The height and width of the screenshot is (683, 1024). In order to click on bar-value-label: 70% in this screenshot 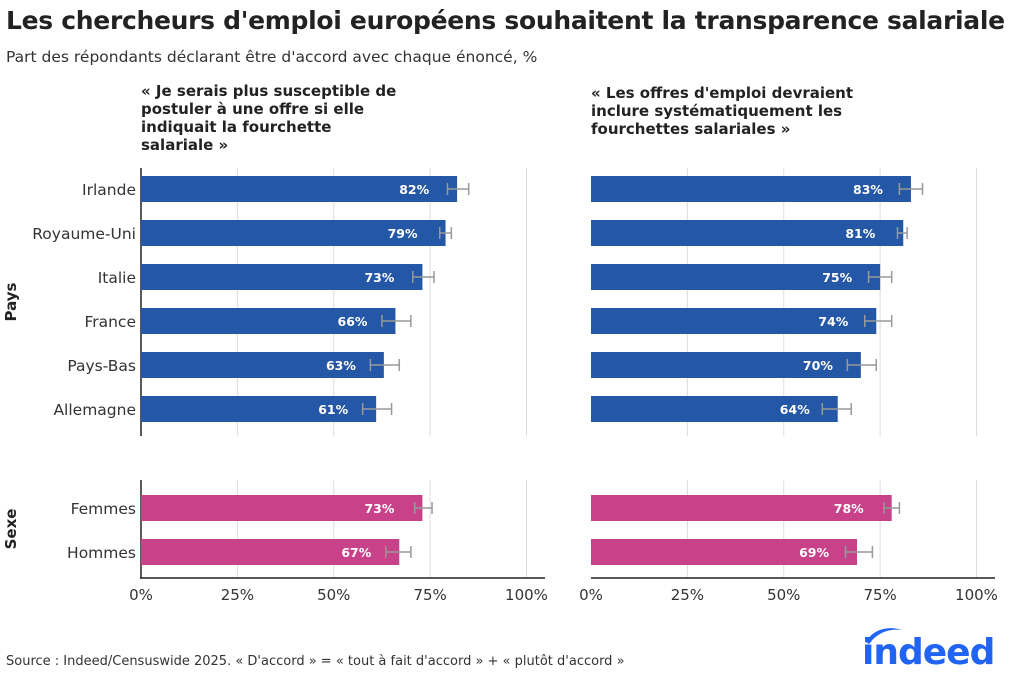, I will do `click(818, 365)`.